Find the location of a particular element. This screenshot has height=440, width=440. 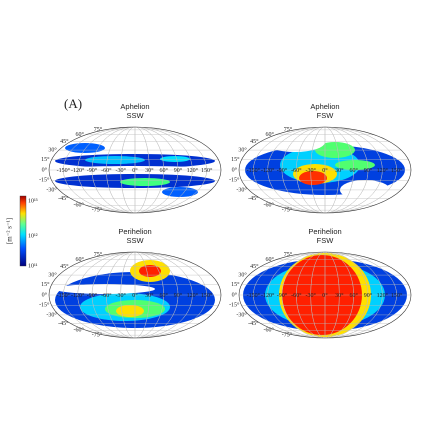

colorbar-tick: 10¹³ is located at coordinates (33, 201).